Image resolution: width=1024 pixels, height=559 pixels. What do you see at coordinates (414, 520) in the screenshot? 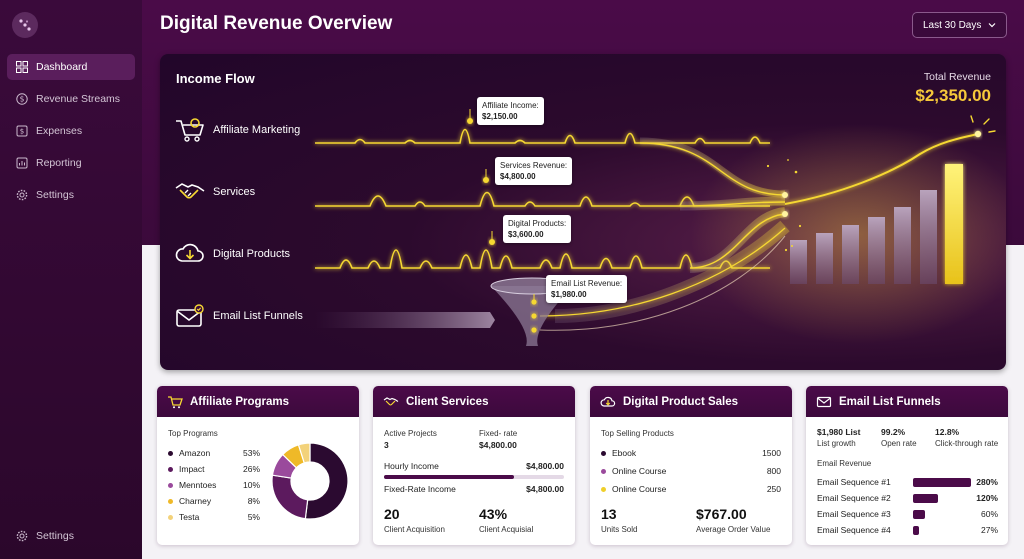
I see `client-acquisition-stat: 20 Client Acquisition` at bounding box center [414, 520].